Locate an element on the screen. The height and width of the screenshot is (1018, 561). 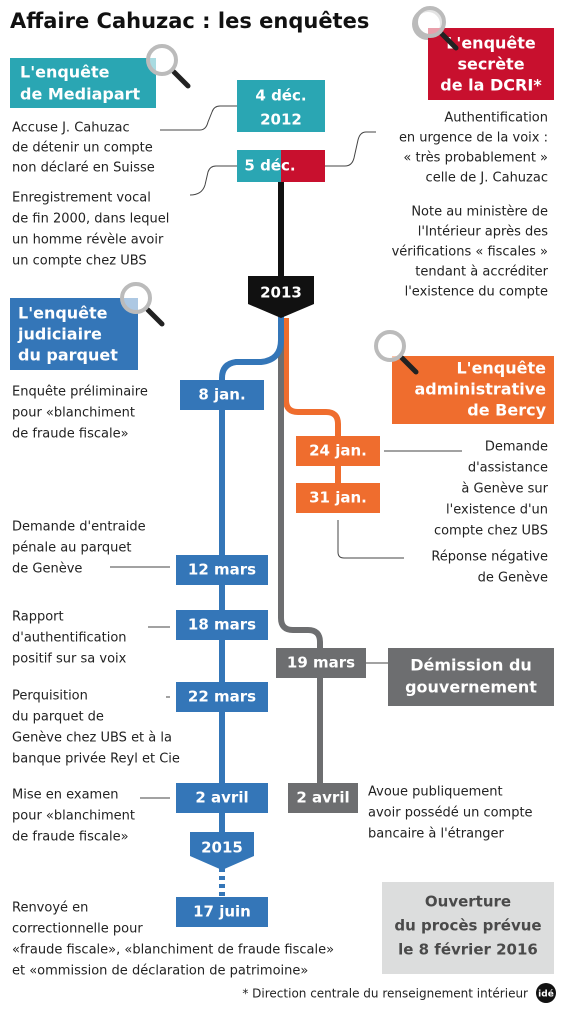
event-text: Avoue publiquement is located at coordinates (435, 792).